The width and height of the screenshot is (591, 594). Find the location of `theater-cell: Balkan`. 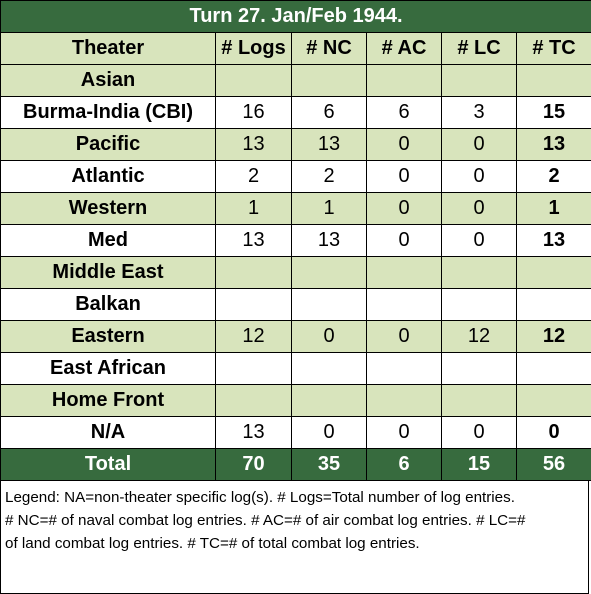

theater-cell: Balkan is located at coordinates (108, 305).